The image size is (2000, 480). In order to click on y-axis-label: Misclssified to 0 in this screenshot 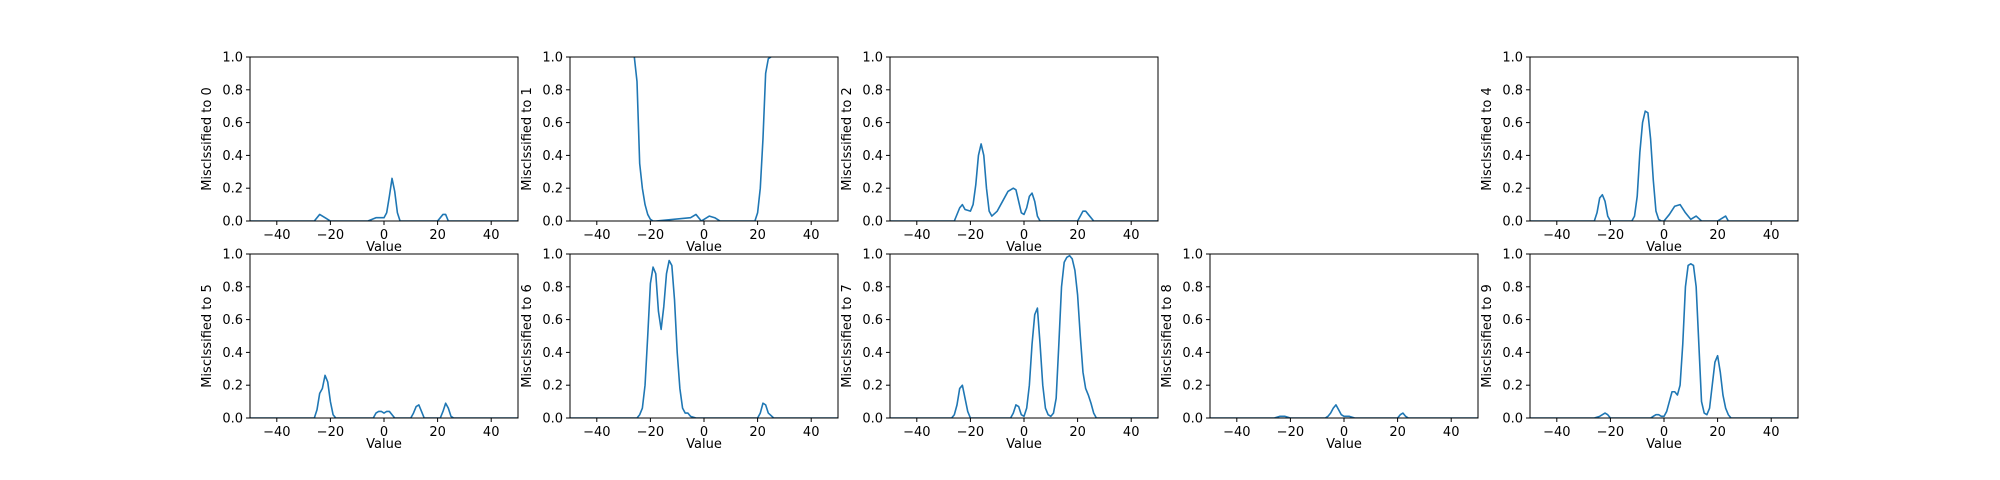, I will do `click(207, 139)`.